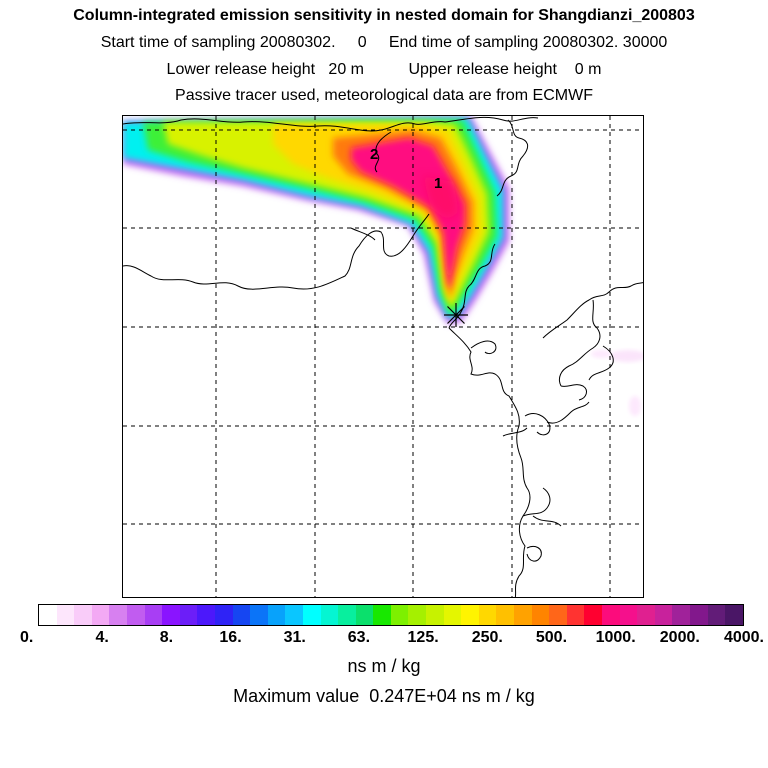  What do you see at coordinates (615, 637) in the screenshot?
I see `colorbar-tick-label: 1000.` at bounding box center [615, 637].